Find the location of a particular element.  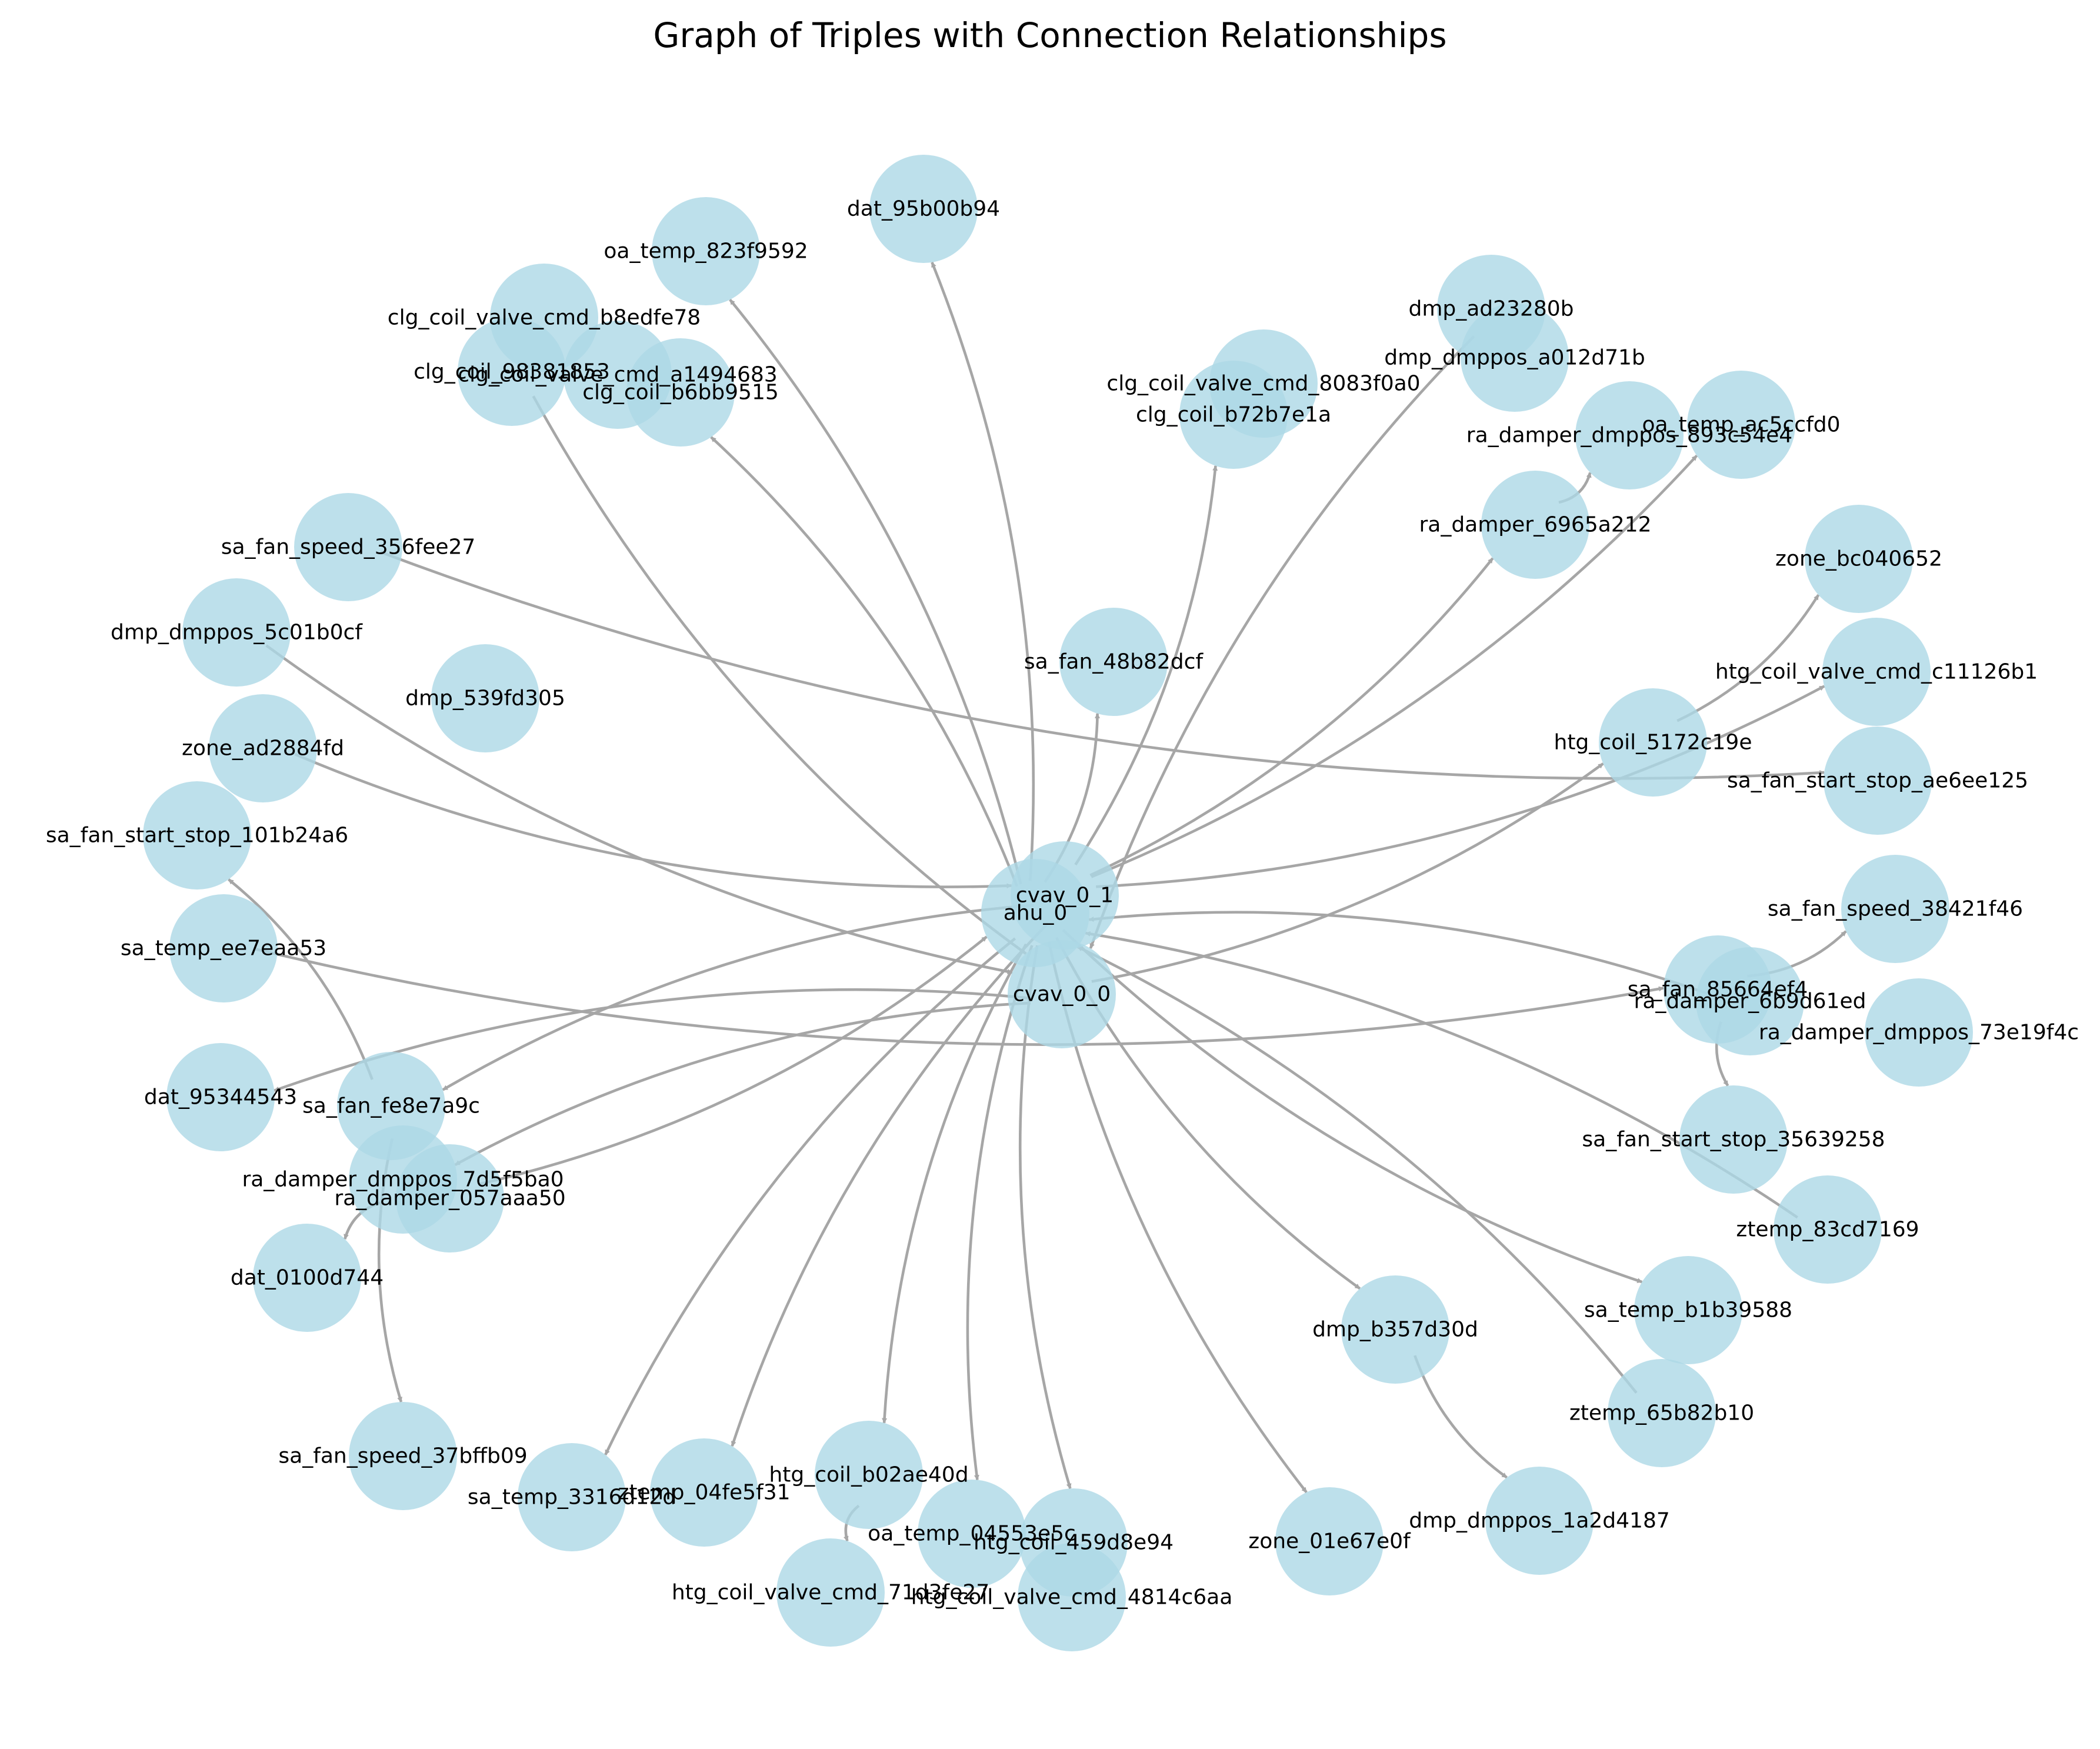

node-label-sa_fan_85664ef4: sa_fan_85664ef4 is located at coordinates (1718, 990).